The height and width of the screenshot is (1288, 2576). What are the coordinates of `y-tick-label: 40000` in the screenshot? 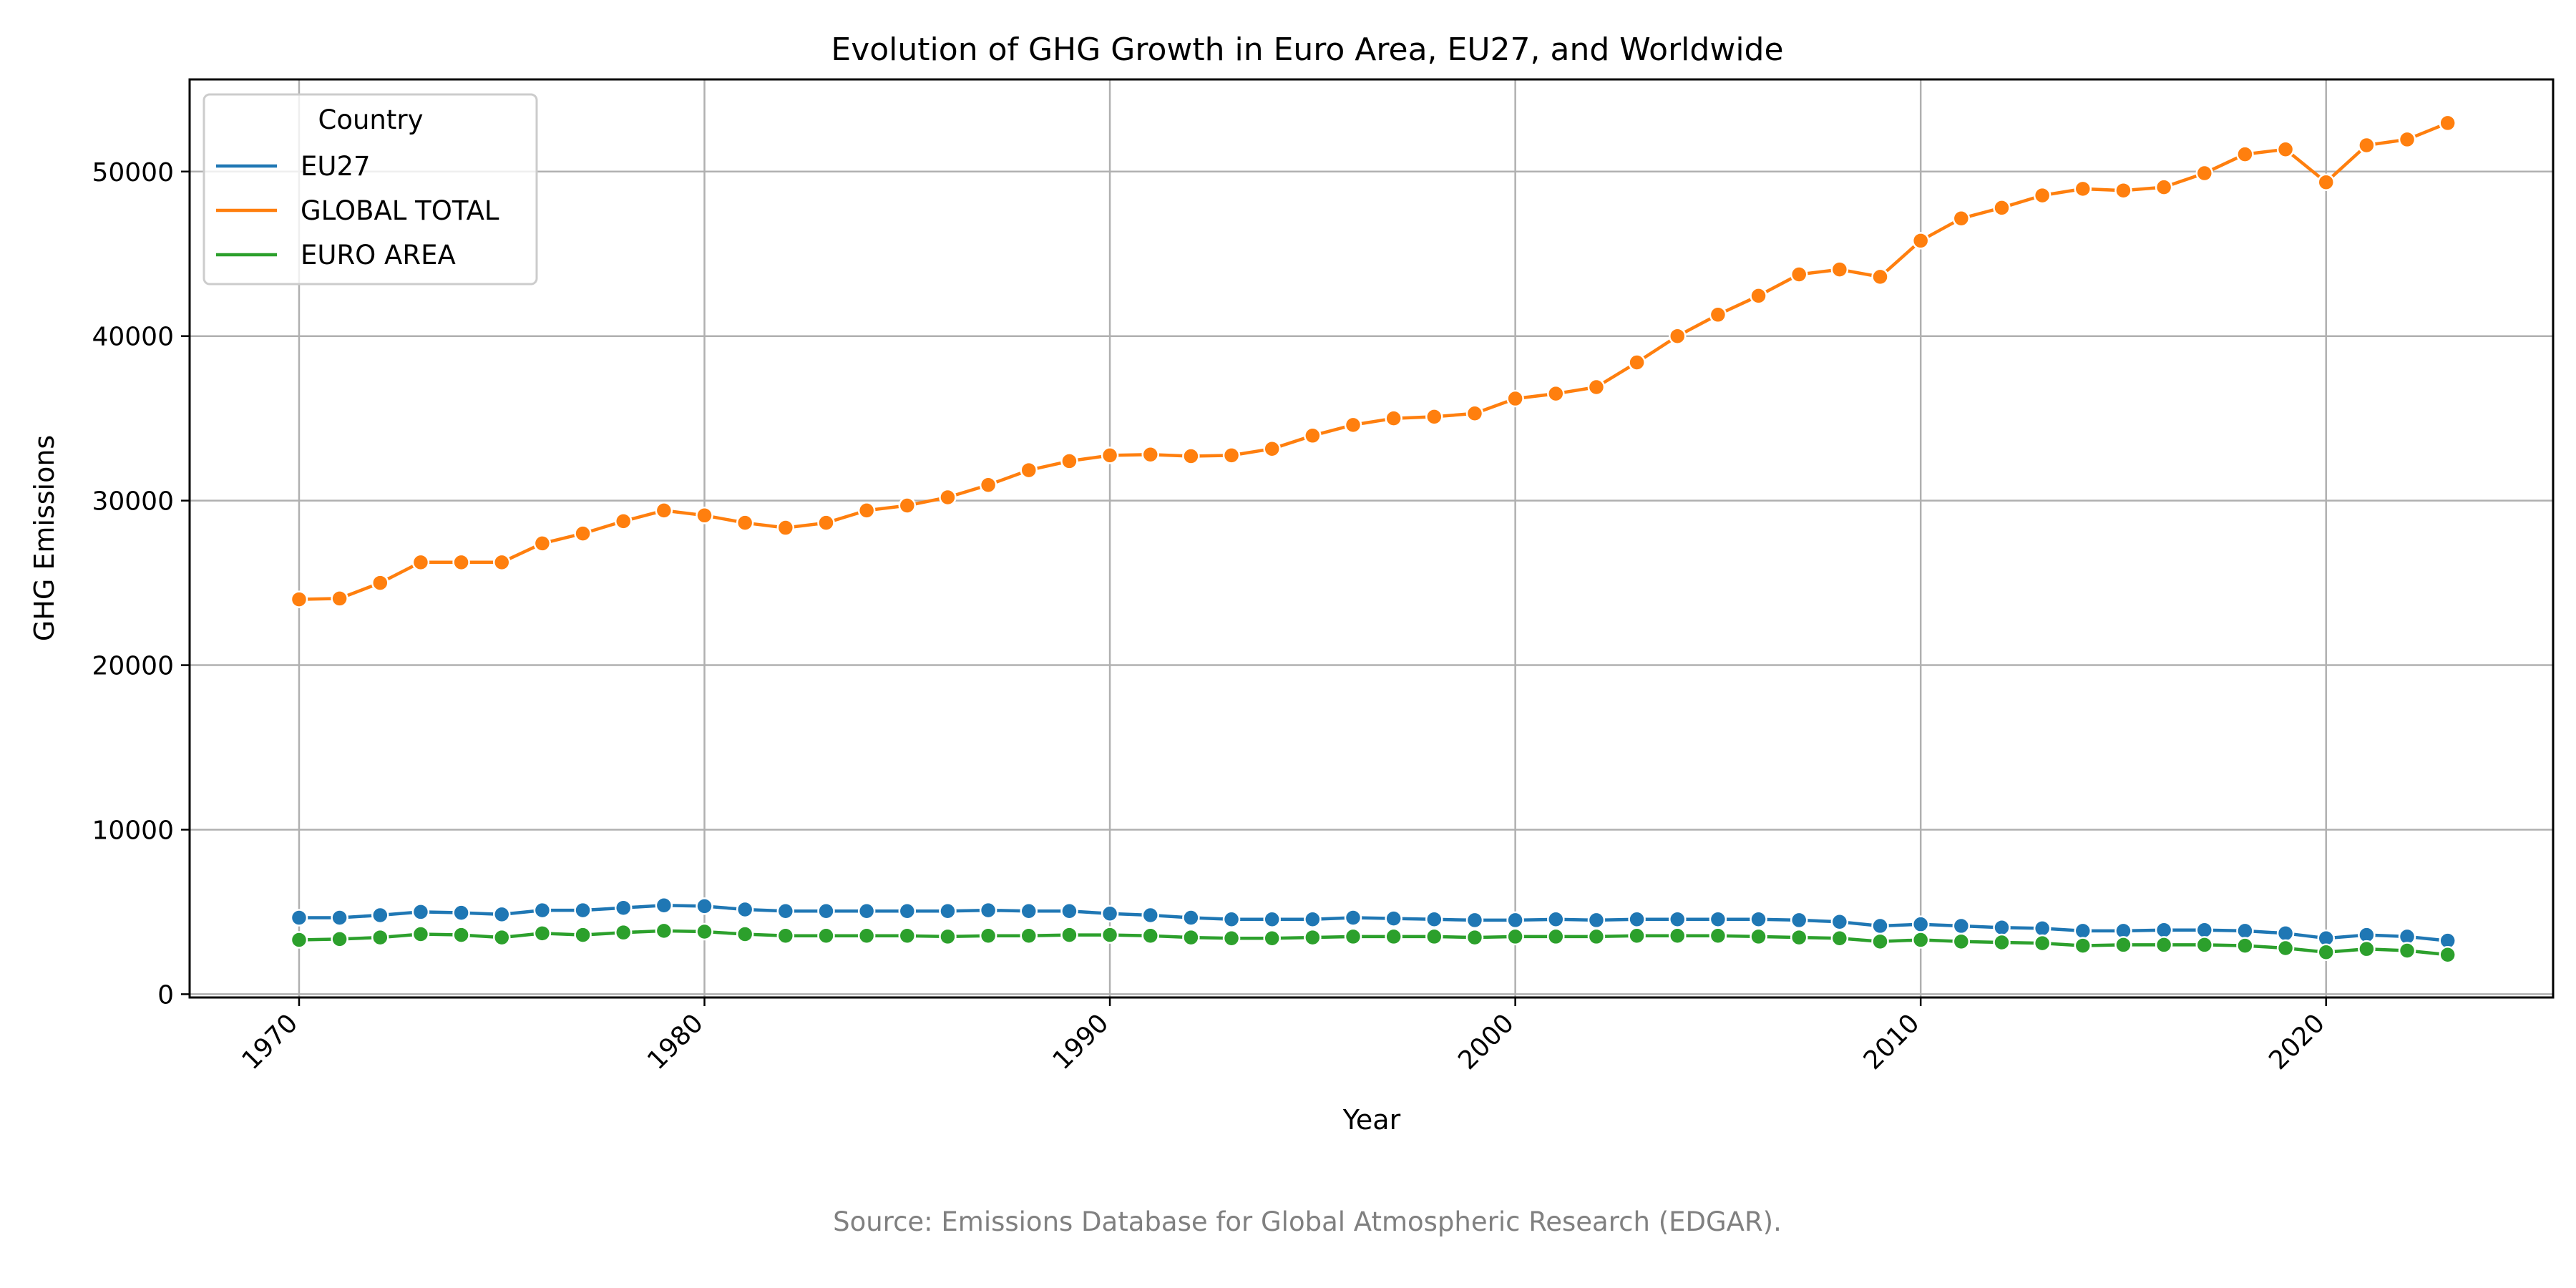 It's located at (133, 337).